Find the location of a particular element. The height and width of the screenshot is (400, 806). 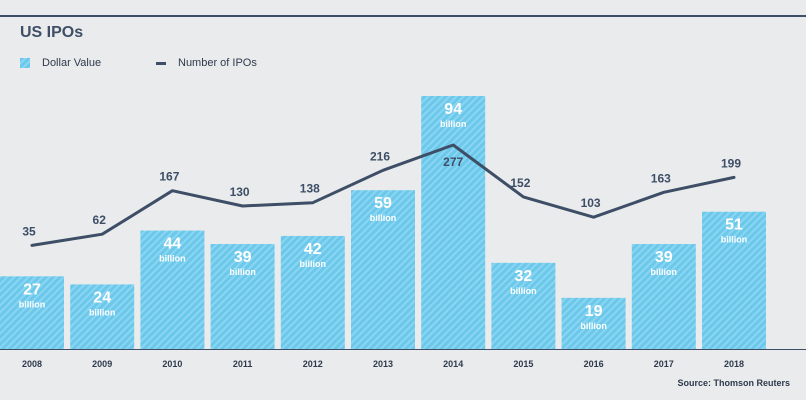

bar-value-2017: 39 is located at coordinates (664, 257).